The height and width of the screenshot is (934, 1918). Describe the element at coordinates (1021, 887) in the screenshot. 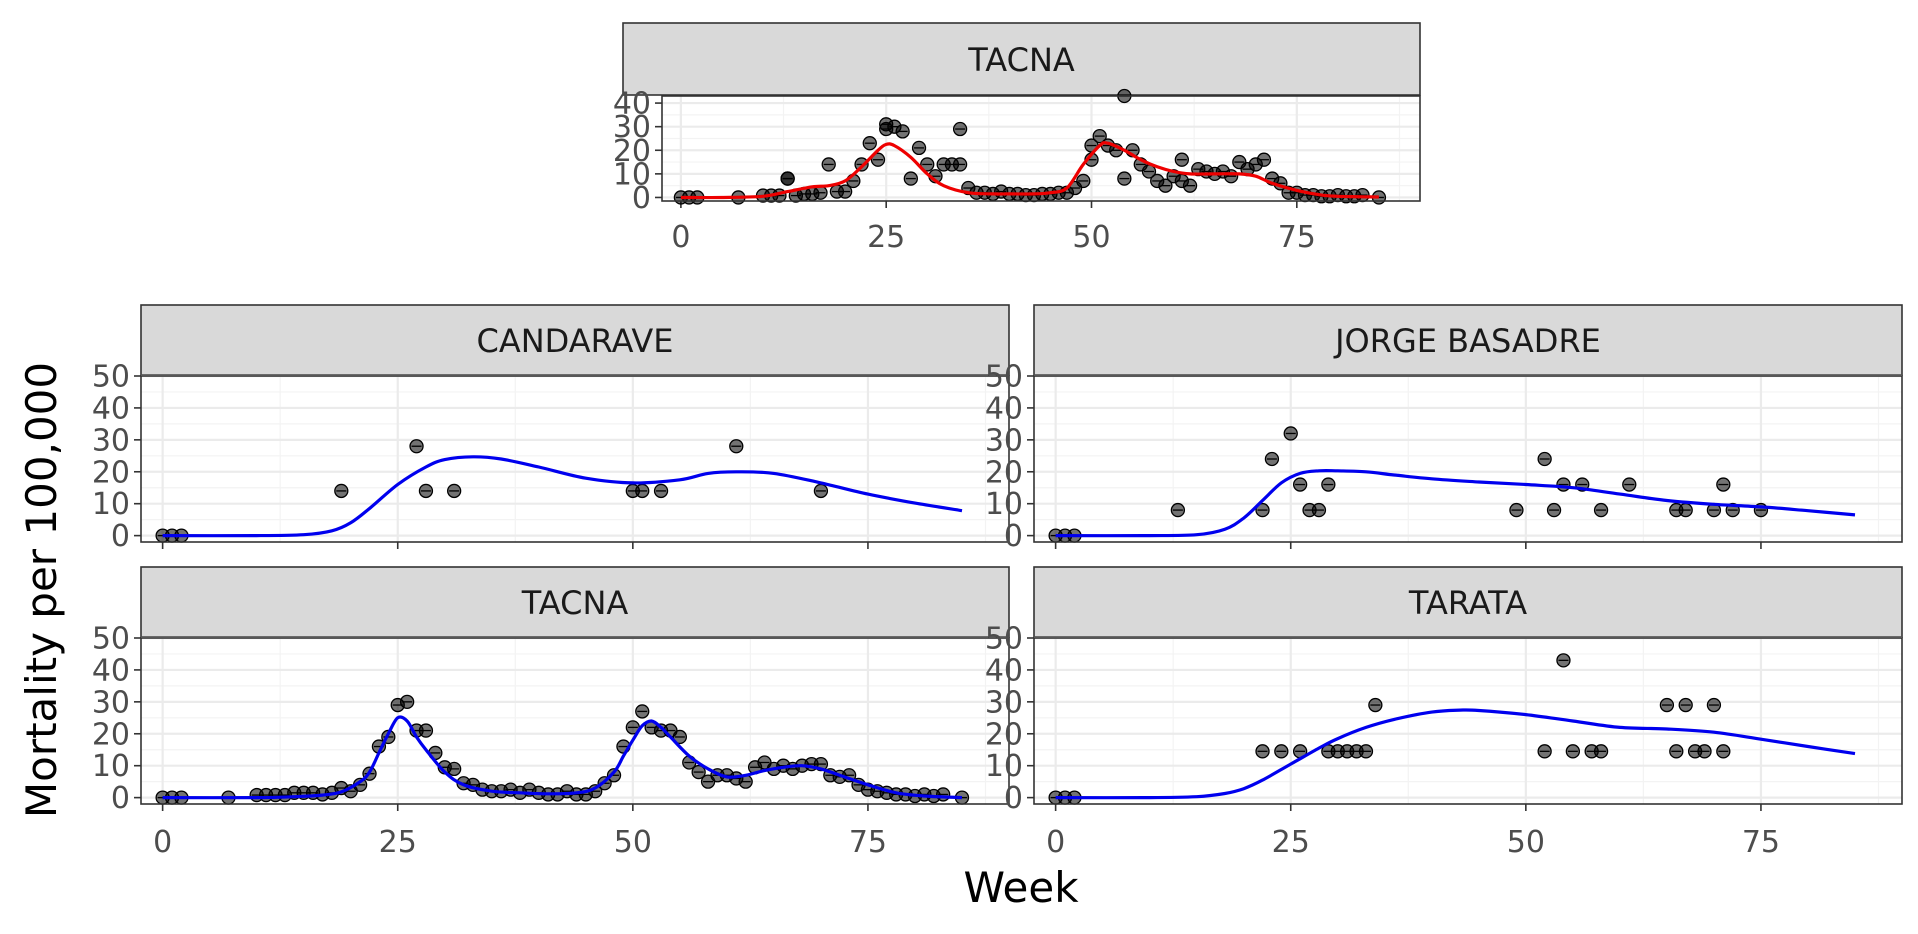

I see `x-axis-title: Week` at that location.